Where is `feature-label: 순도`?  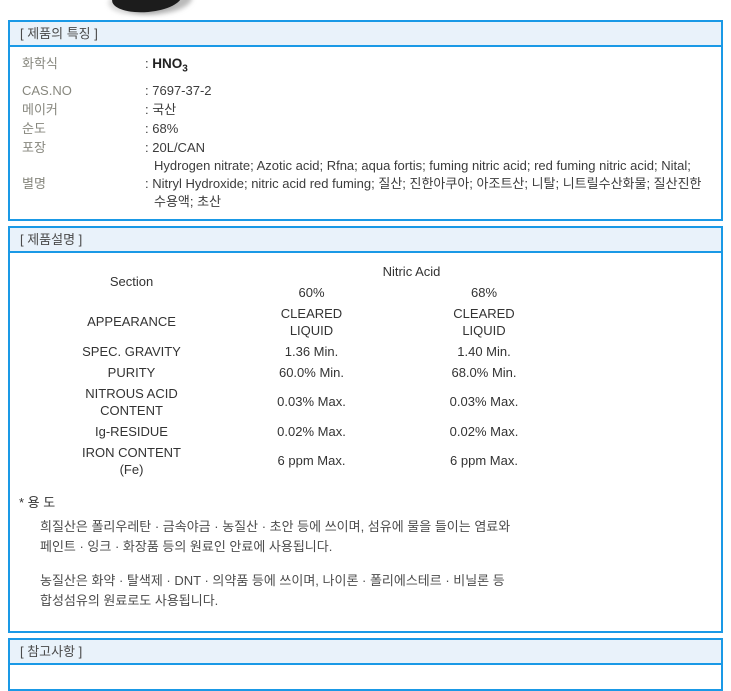
feature-label: 순도 is located at coordinates (34, 128).